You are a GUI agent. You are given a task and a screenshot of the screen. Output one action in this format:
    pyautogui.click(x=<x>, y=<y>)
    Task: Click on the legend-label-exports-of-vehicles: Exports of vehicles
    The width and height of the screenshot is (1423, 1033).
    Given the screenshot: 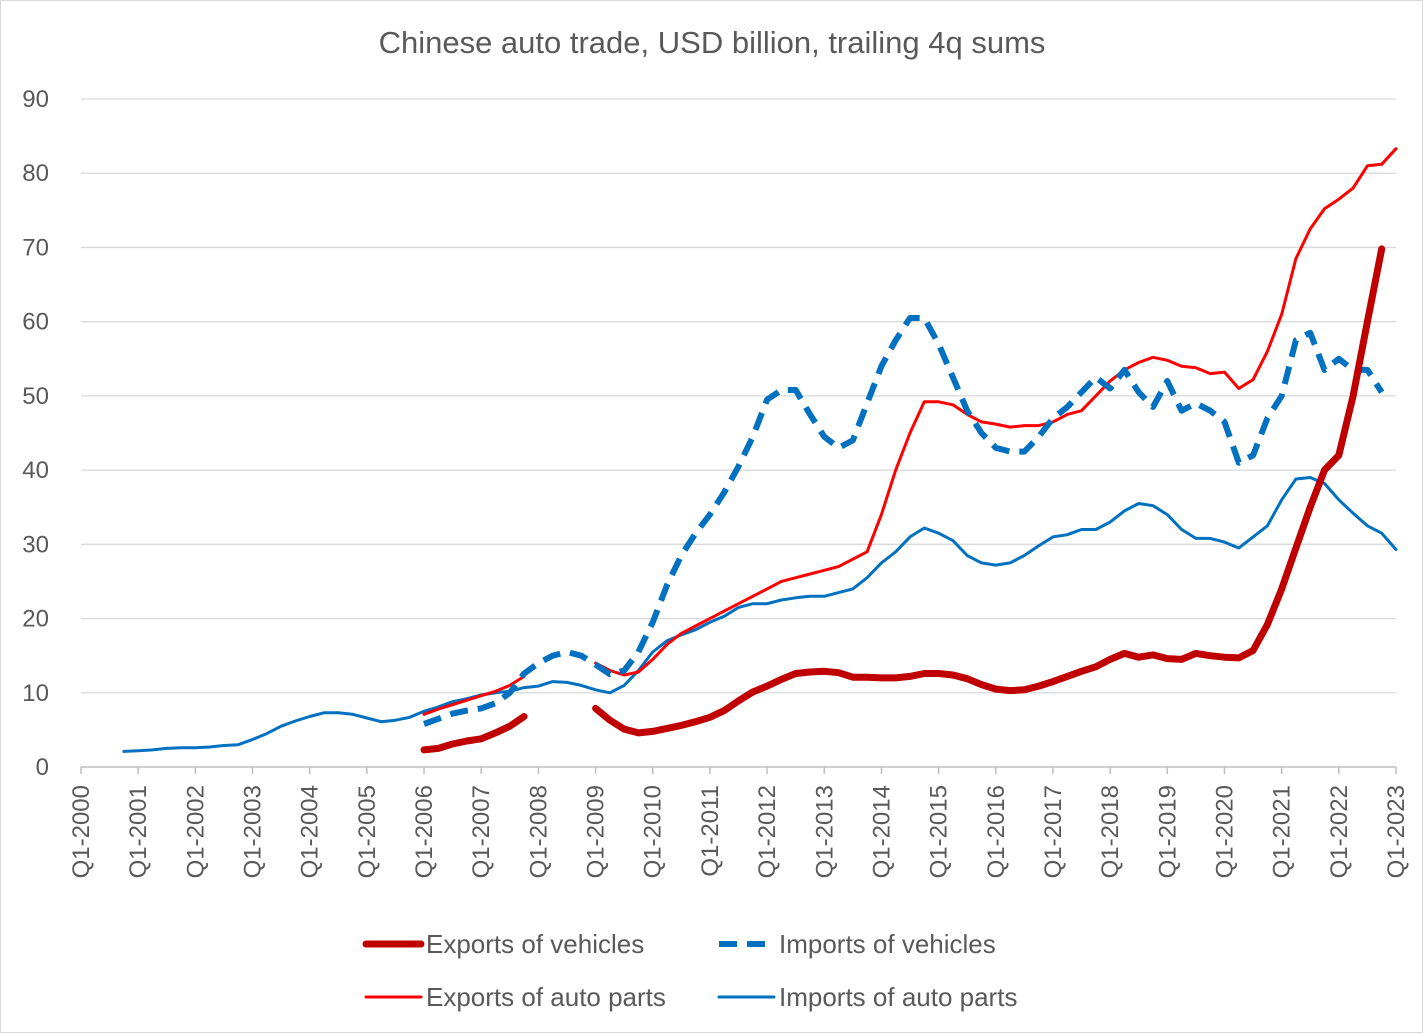 What is the action you would take?
    pyautogui.click(x=535, y=944)
    